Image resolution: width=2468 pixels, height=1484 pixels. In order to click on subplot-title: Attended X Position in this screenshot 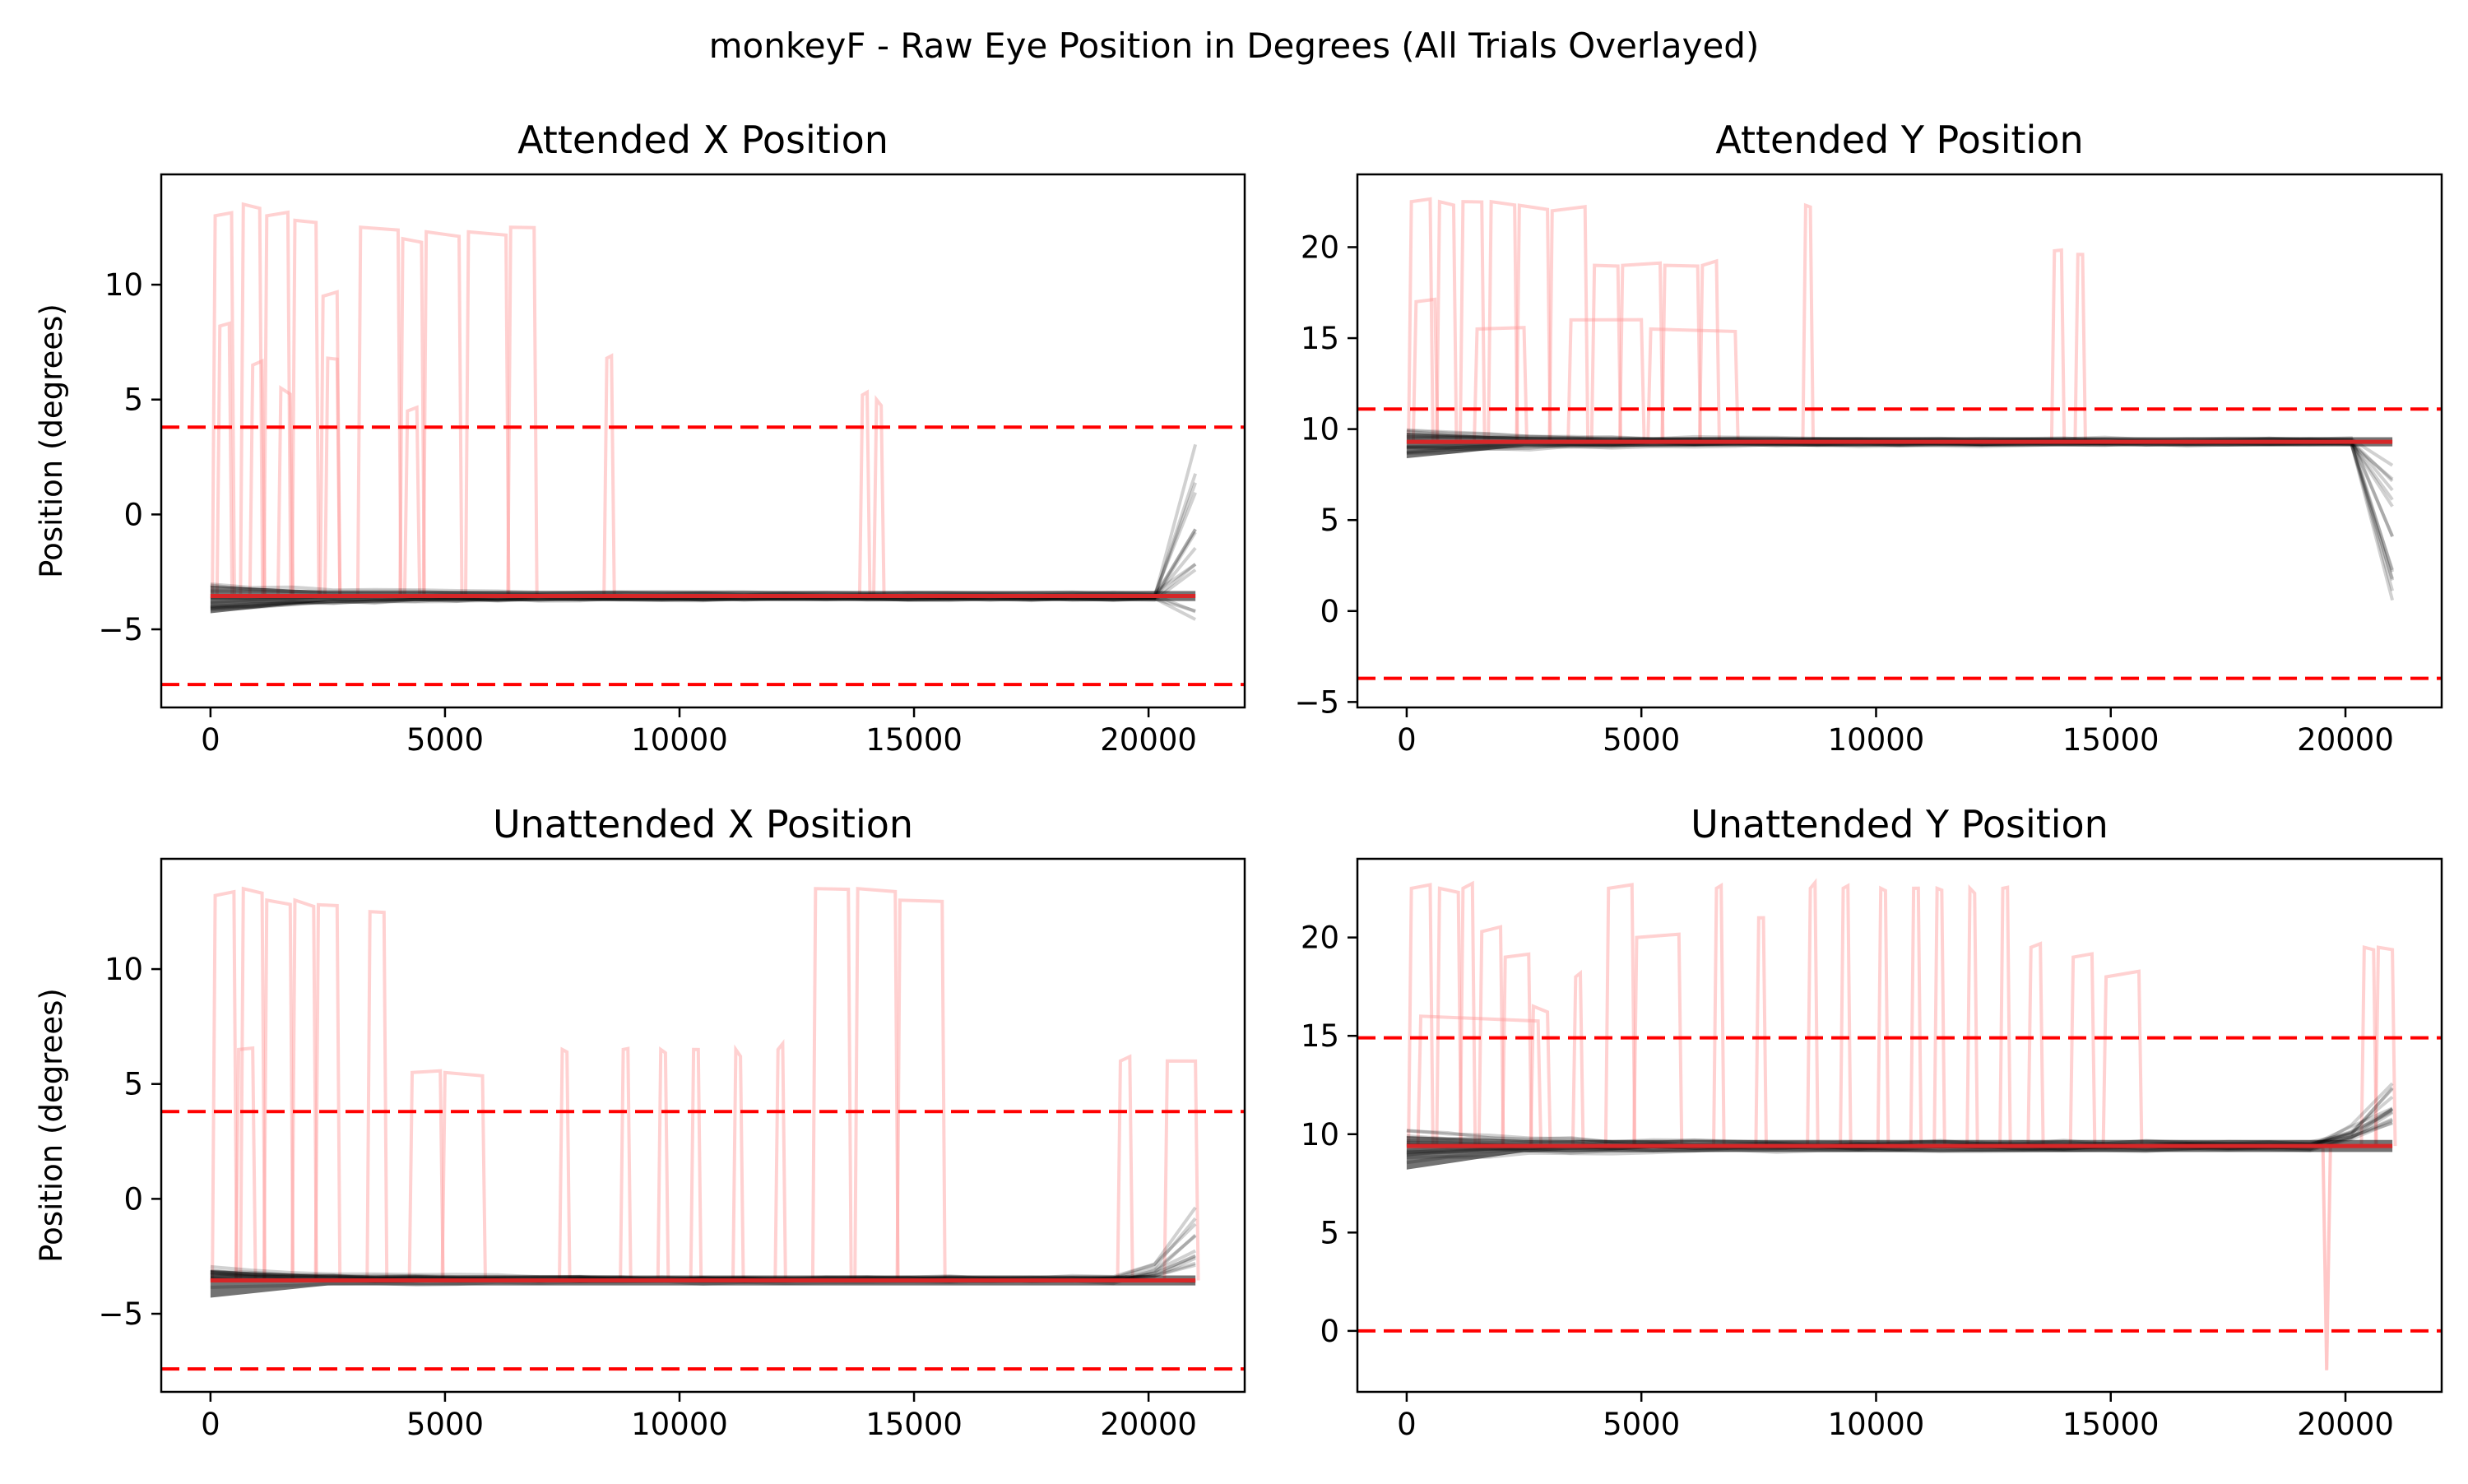, I will do `click(702, 140)`.